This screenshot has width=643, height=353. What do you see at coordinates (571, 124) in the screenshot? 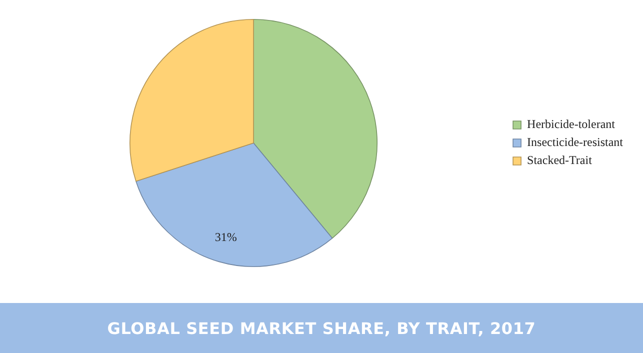
I see `legend-label: Herbicide-tolerant` at bounding box center [571, 124].